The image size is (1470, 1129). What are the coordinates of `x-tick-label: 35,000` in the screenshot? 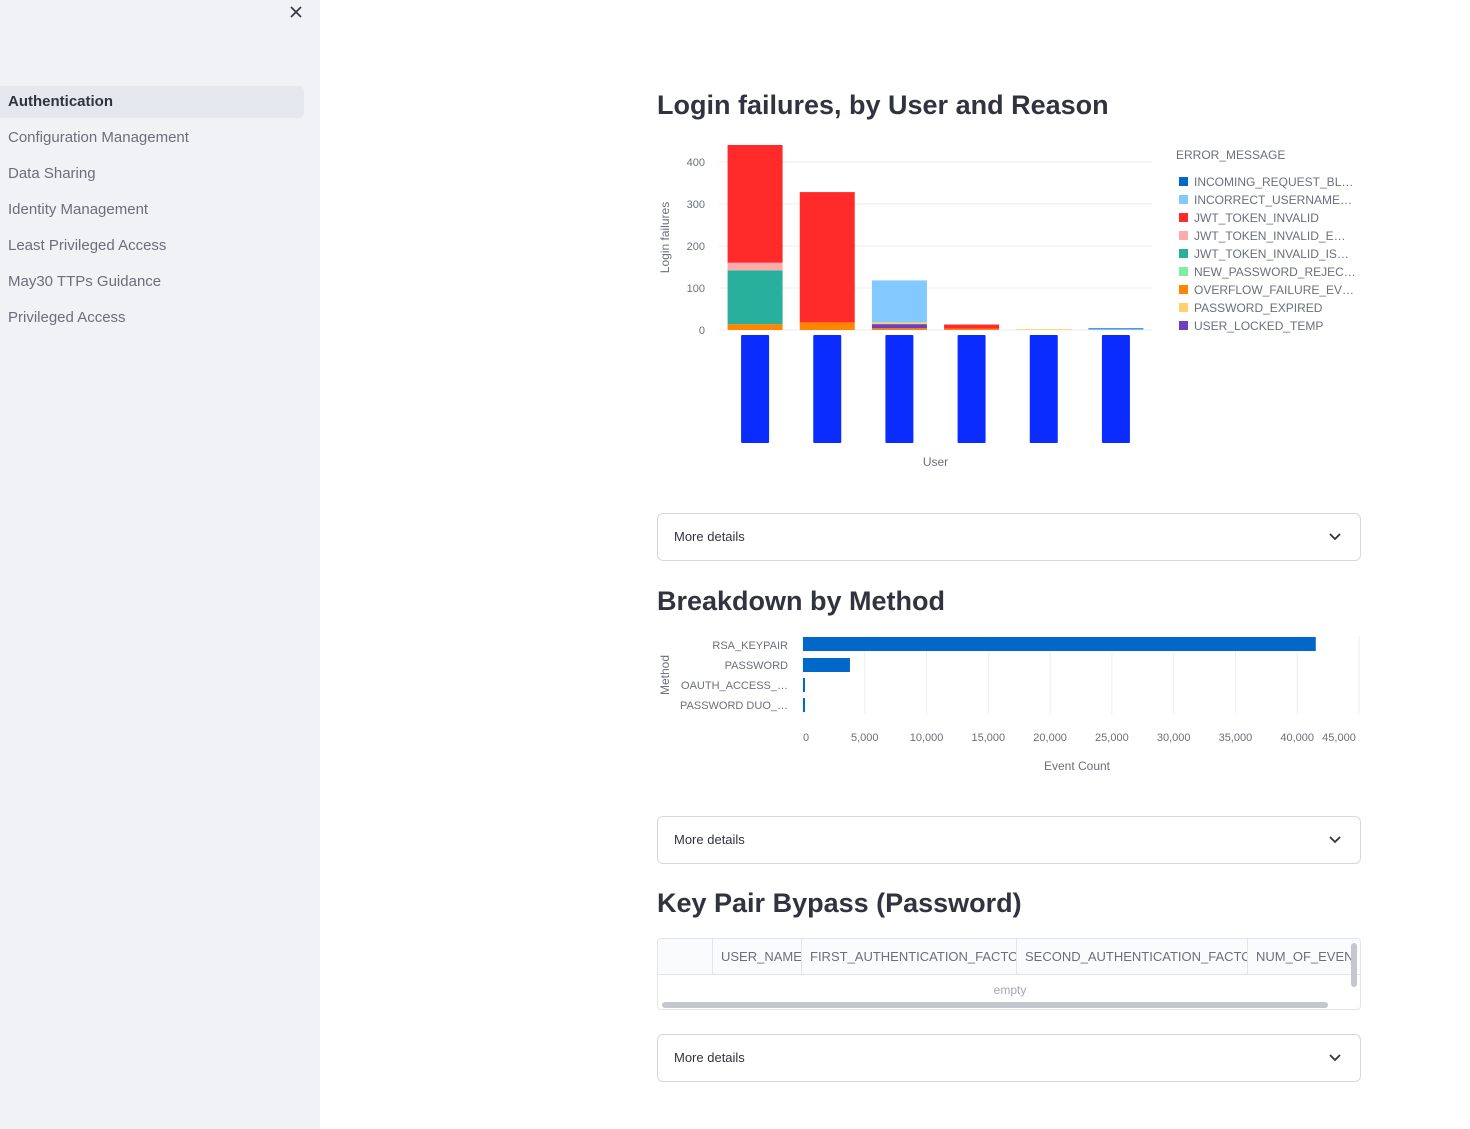 It's located at (1236, 738).